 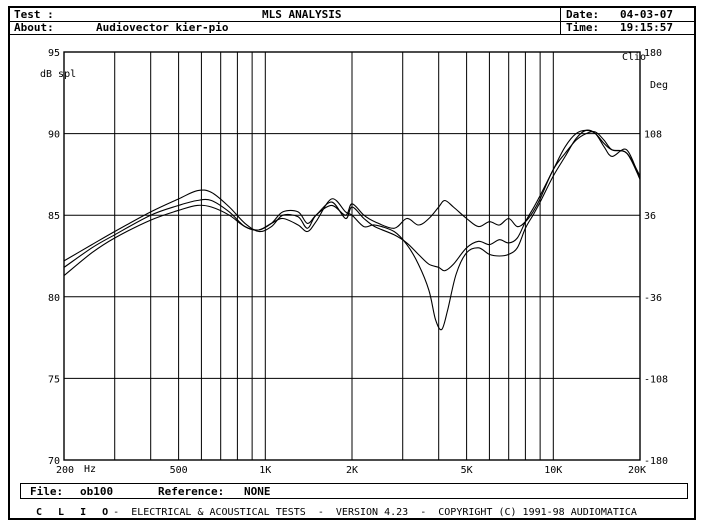 What do you see at coordinates (656, 379) in the screenshot?
I see `y2-tick-label: -108` at bounding box center [656, 379].